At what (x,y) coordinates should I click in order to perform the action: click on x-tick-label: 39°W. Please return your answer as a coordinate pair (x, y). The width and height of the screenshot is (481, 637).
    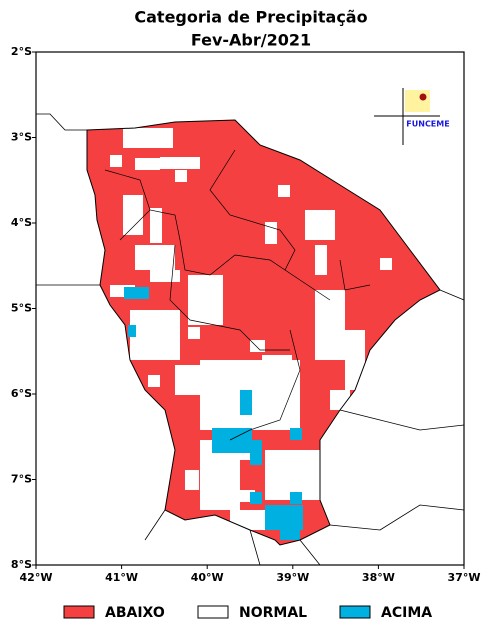
    Looking at the image, I should click on (292, 577).